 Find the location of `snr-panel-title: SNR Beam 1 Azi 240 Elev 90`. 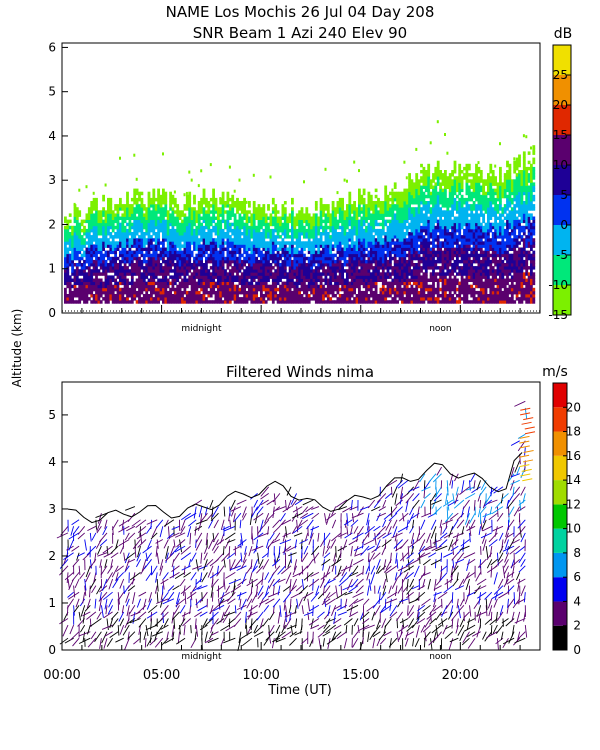

snr-panel-title: SNR Beam 1 Azi 240 Elev 90 is located at coordinates (300, 33).